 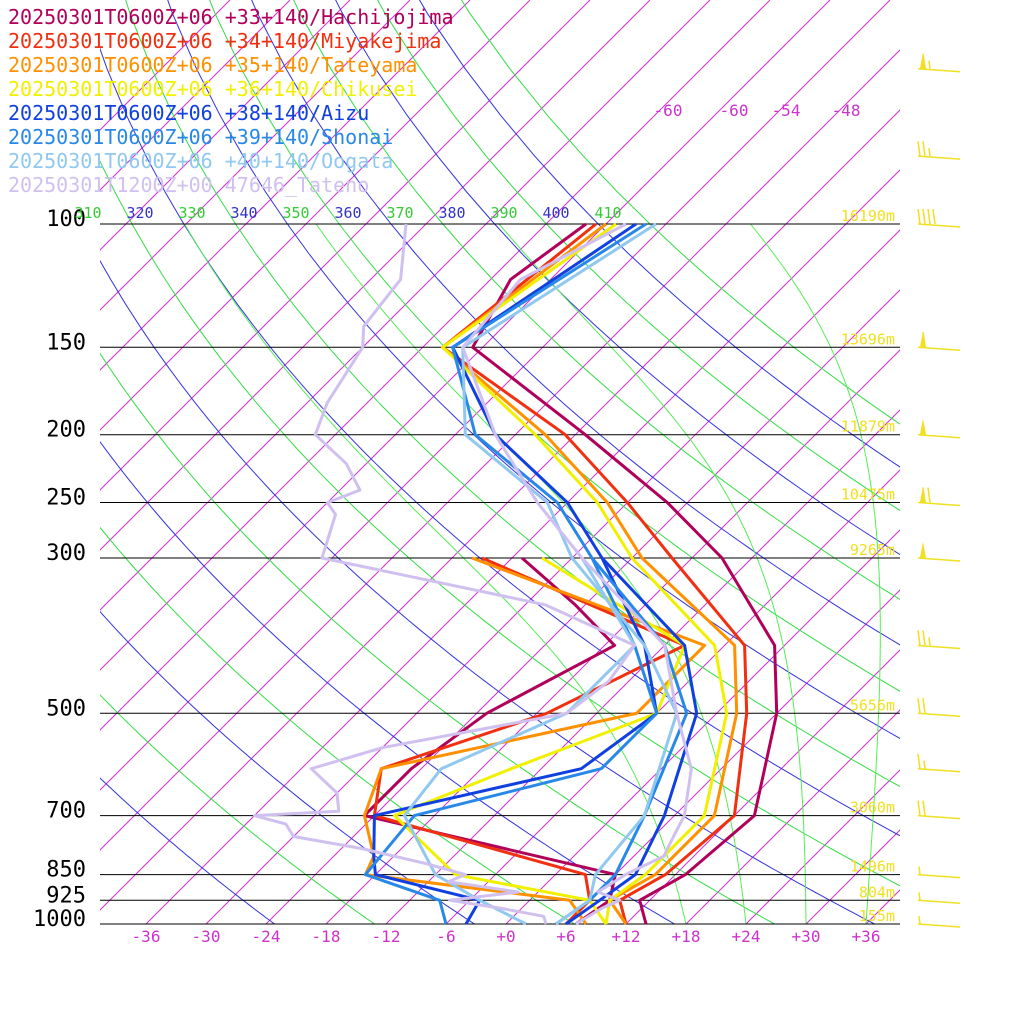 What do you see at coordinates (626, 936) in the screenshot?
I see `temperature-tick-label: +12` at bounding box center [626, 936].